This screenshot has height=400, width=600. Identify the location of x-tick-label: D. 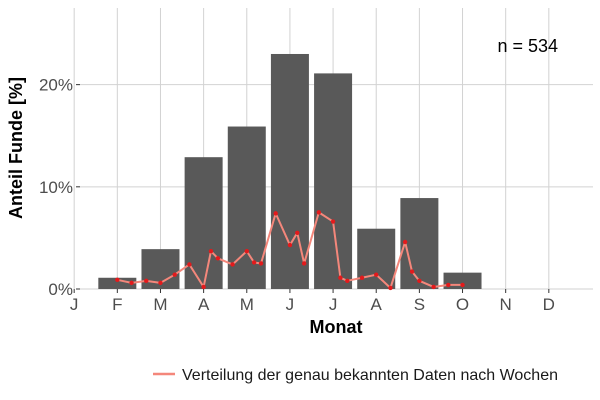
(549, 304).